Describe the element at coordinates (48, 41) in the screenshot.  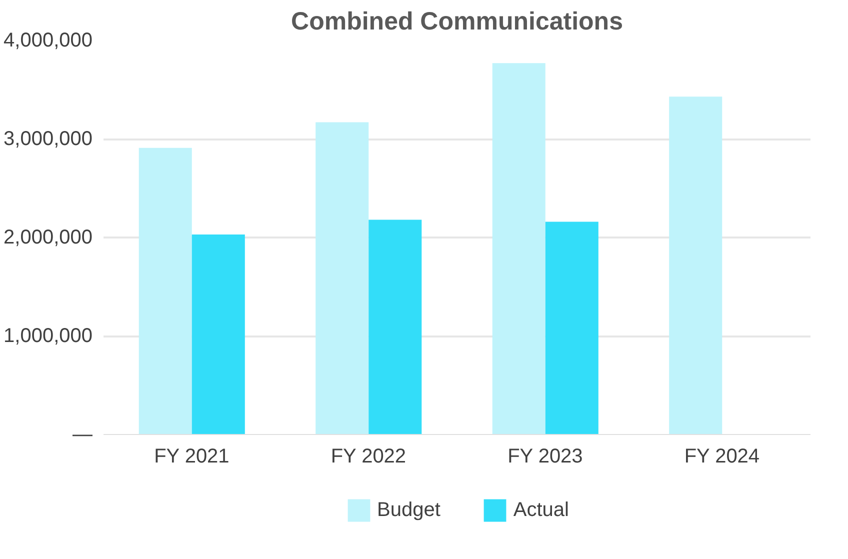
I see `y-tick-label: 4,000,000` at that location.